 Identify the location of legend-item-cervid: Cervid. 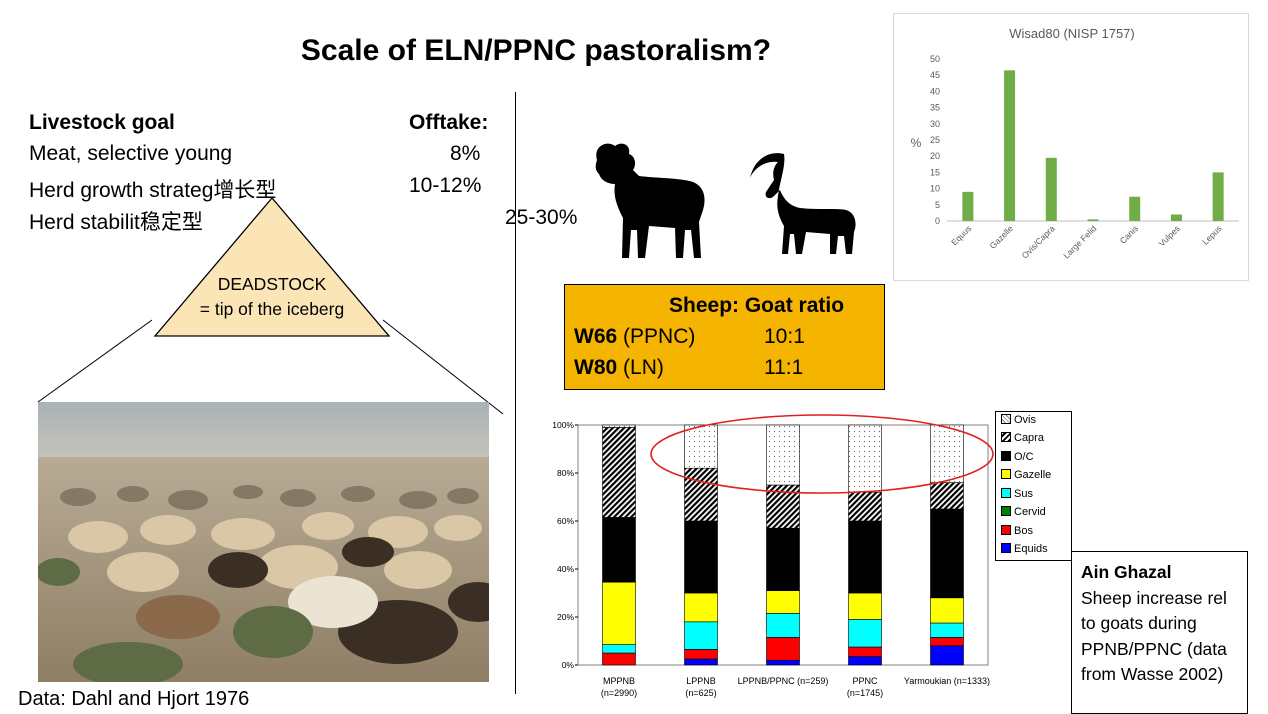
(1023, 512).